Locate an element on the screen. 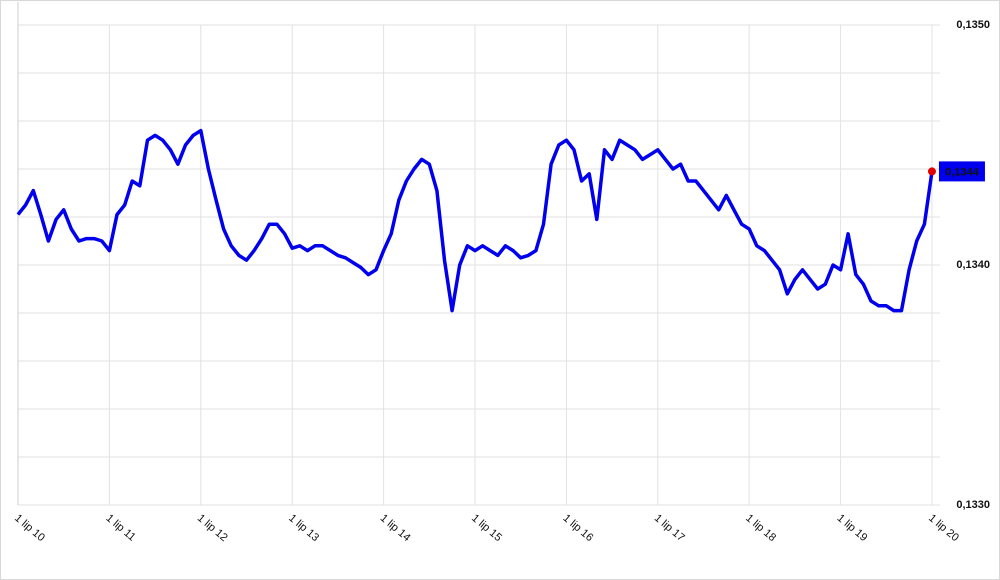 The image size is (1000, 580). last-value-box is located at coordinates (961, 171).